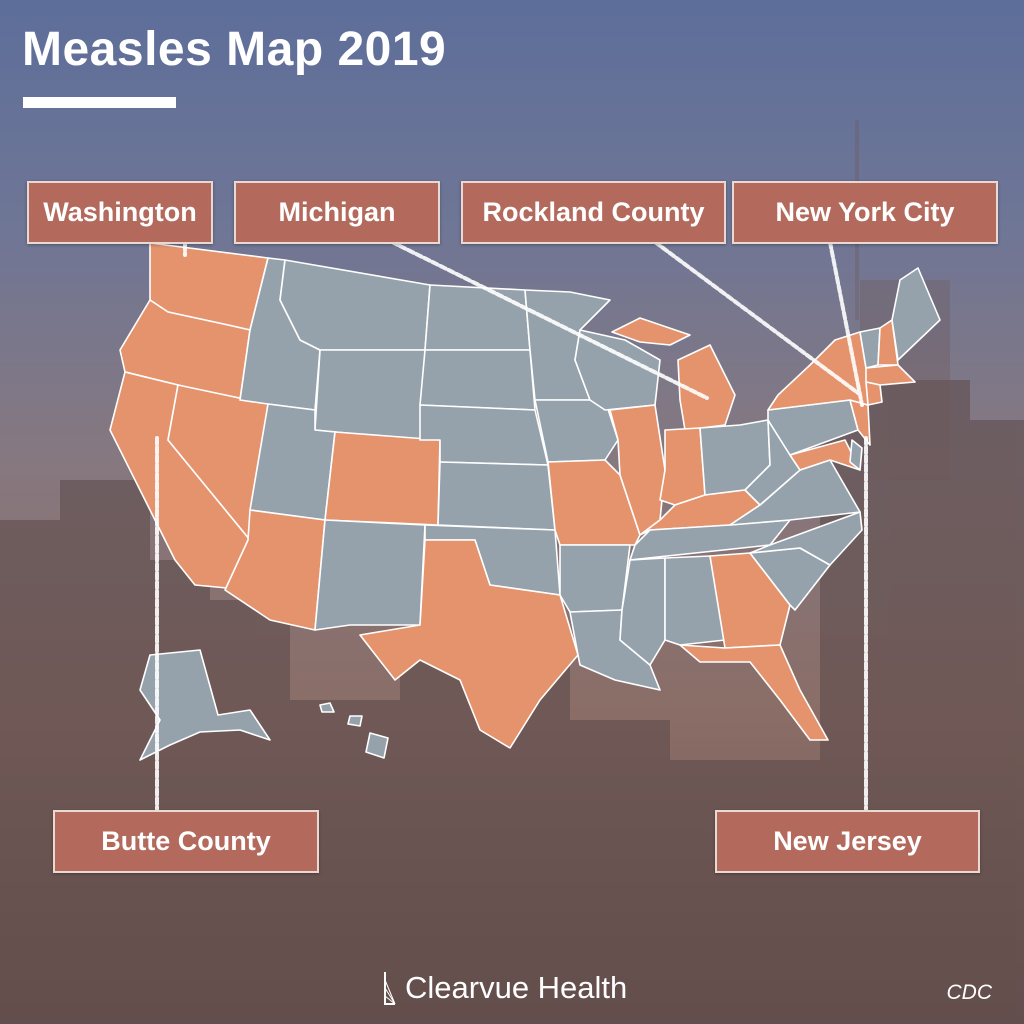  Describe the element at coordinates (496, 496) in the screenshot. I see `state-kansas` at that location.